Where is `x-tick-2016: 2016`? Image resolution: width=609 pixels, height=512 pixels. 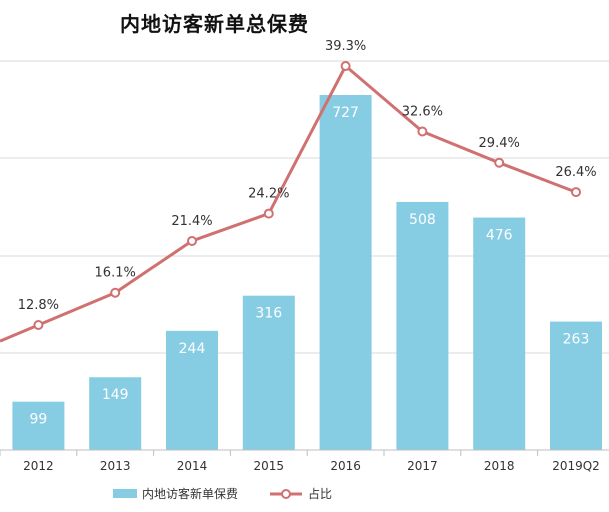
x-tick-2016: 2016 is located at coordinates (345, 466).